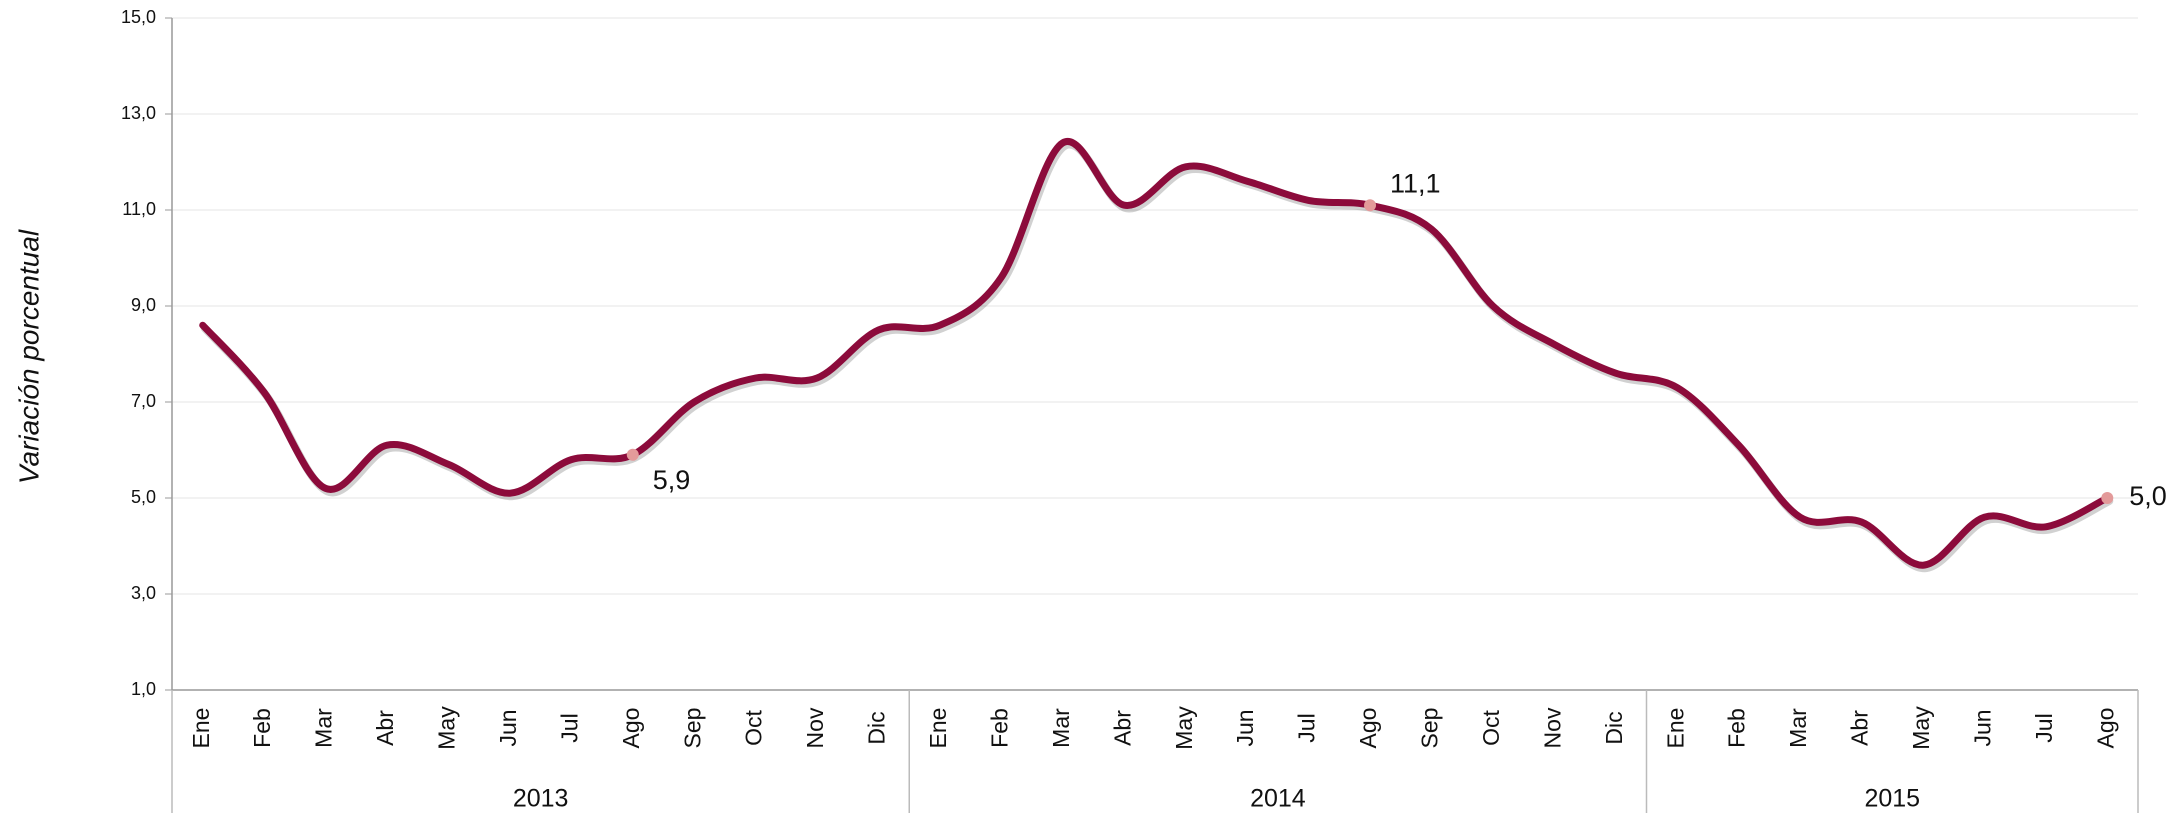  I want to click on y-tick-label: 13,0, so click(138, 113).